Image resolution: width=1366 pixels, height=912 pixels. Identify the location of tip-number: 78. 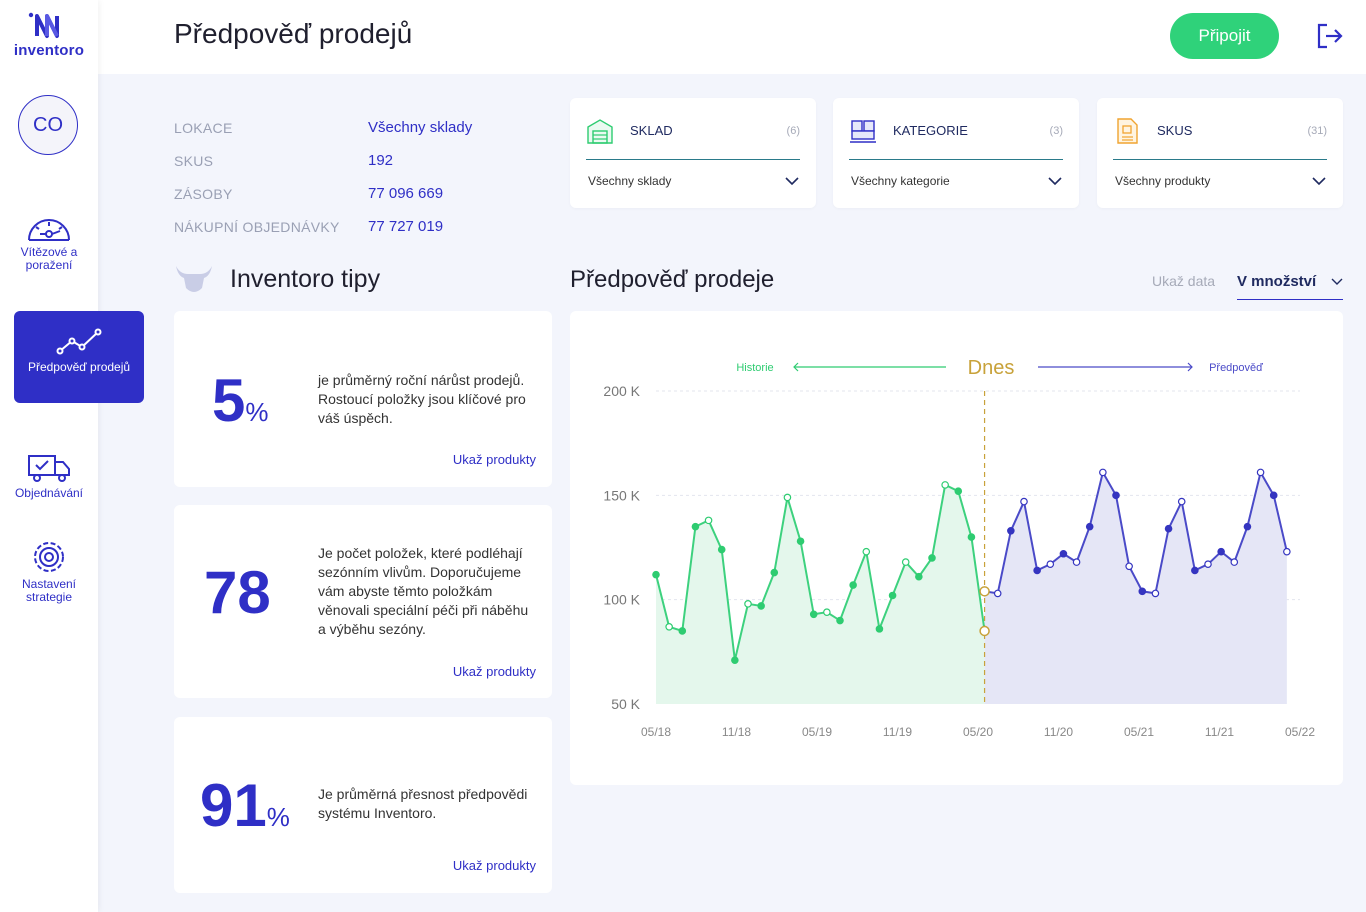
(237, 592).